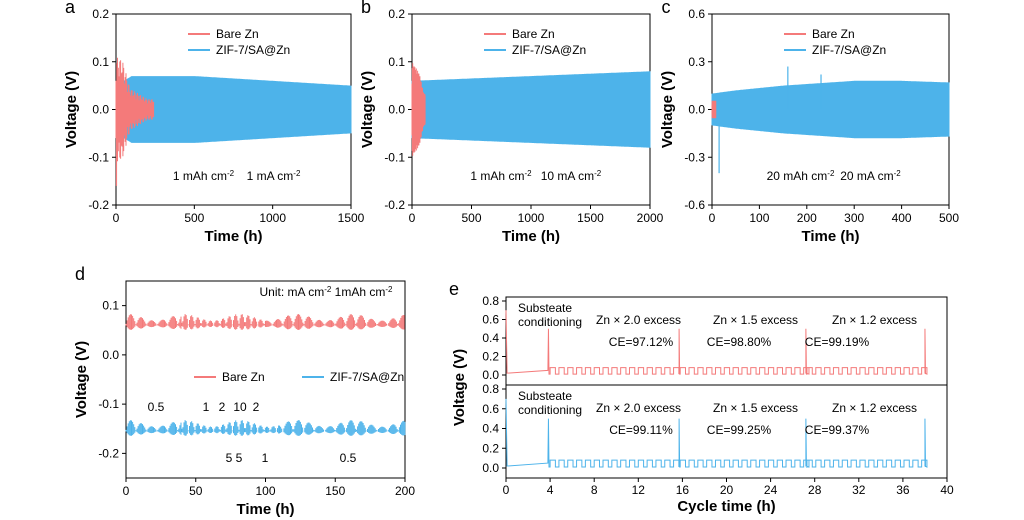 The height and width of the screenshot is (520, 1024). What do you see at coordinates (650, 218) in the screenshot?
I see `x-tick-label: 2000` at bounding box center [650, 218].